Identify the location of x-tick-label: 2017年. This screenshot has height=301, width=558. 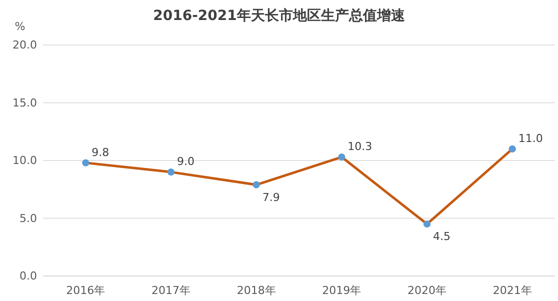
(171, 290).